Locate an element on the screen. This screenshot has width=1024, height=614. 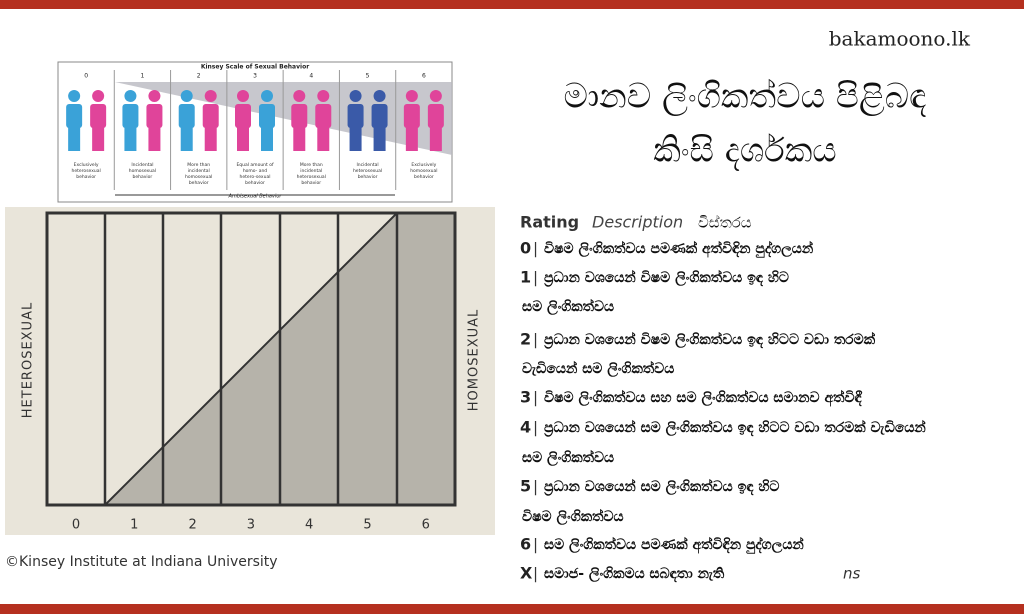
description-line: ප්‍රධාන වශයෙන් සම ලිංගිකත්වය ඉඳ හිට is located at coordinates (661, 487).